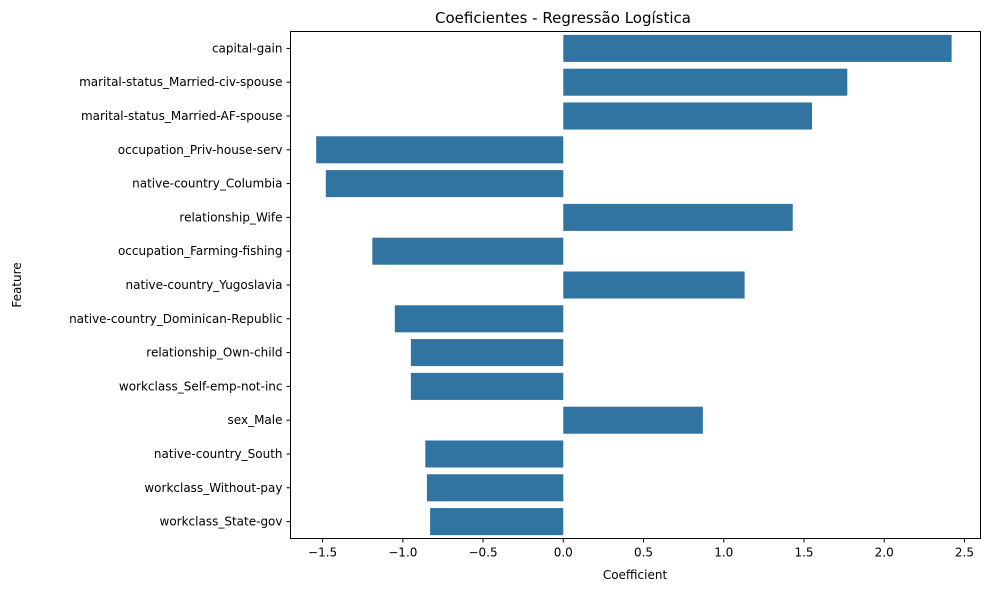 The height and width of the screenshot is (590, 990). What do you see at coordinates (201, 386) in the screenshot?
I see `y-tick-label: workclass_Self-emp-not-inc` at bounding box center [201, 386].